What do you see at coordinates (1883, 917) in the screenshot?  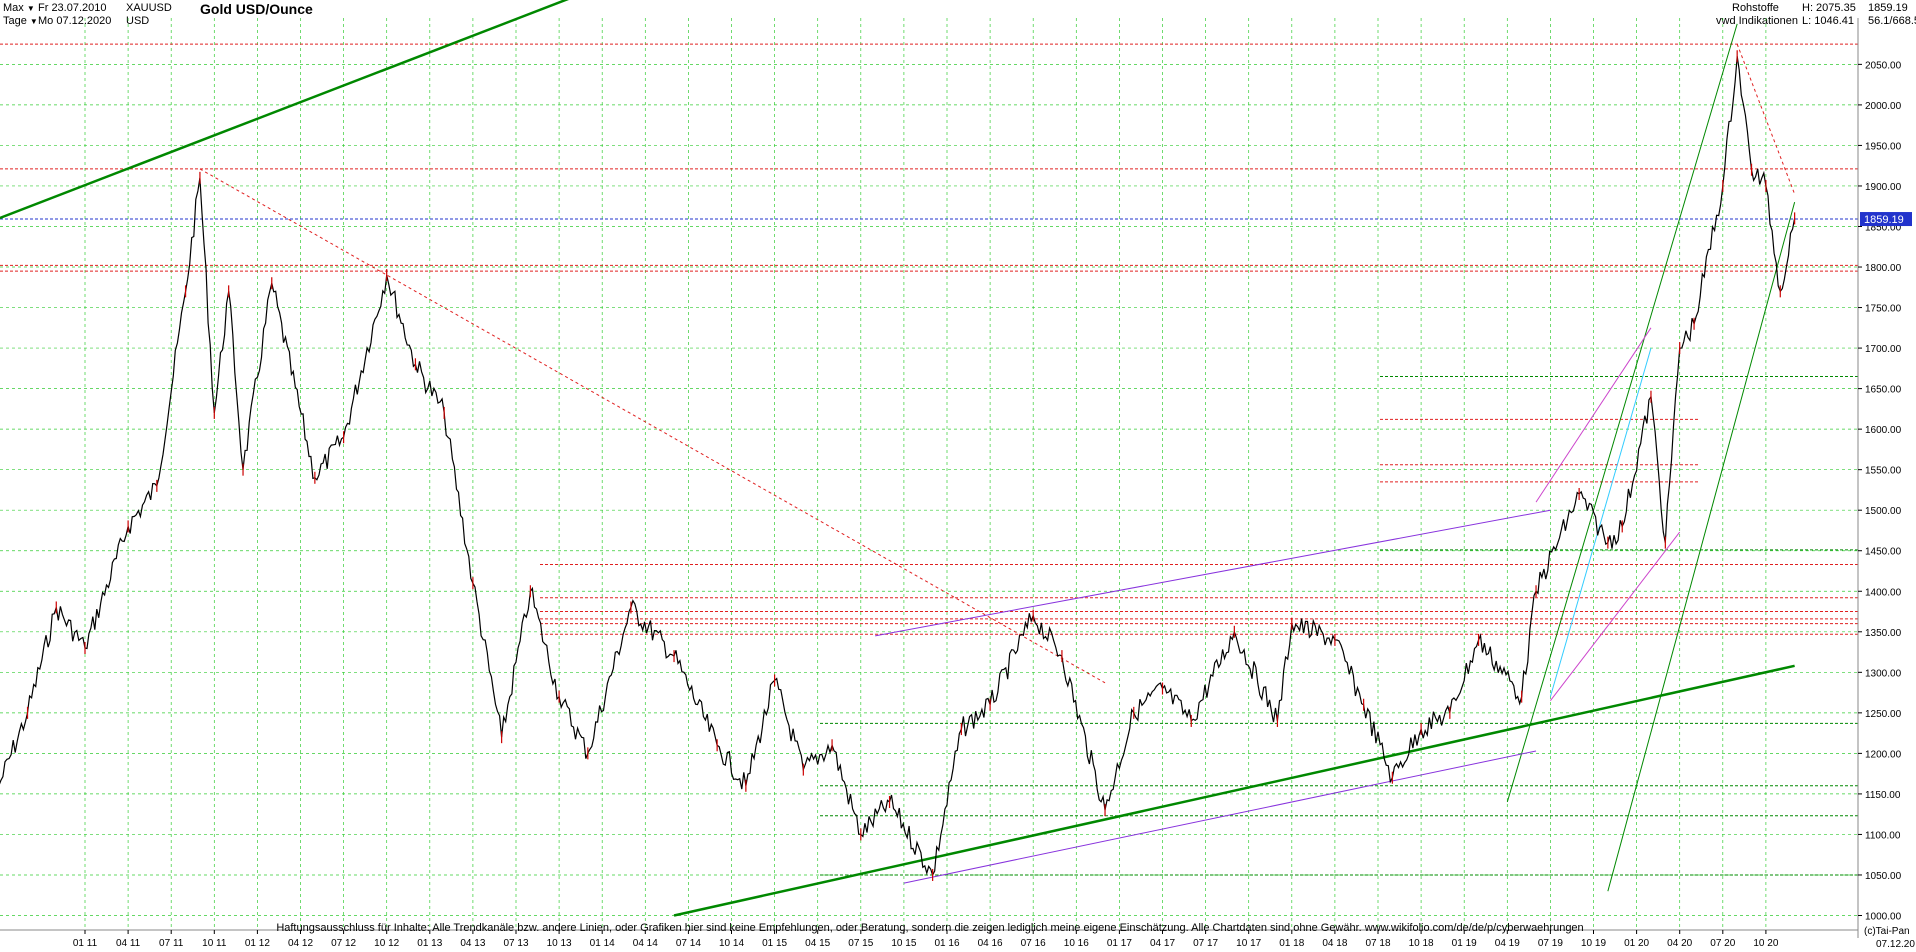 I see `y-tick-label: 1000.00` at bounding box center [1883, 917].